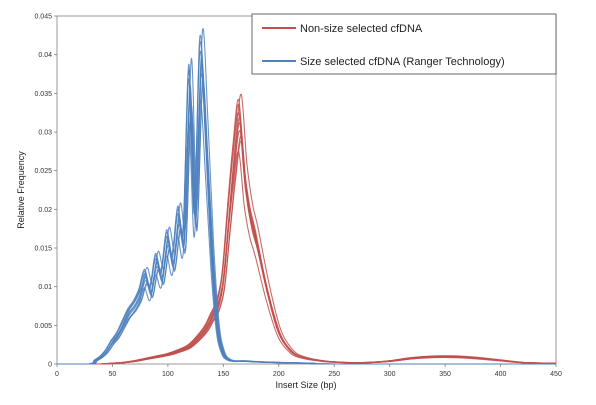 The image size is (596, 405). What do you see at coordinates (43, 17) in the screenshot?
I see `y-tick-label: 0.045` at bounding box center [43, 17].